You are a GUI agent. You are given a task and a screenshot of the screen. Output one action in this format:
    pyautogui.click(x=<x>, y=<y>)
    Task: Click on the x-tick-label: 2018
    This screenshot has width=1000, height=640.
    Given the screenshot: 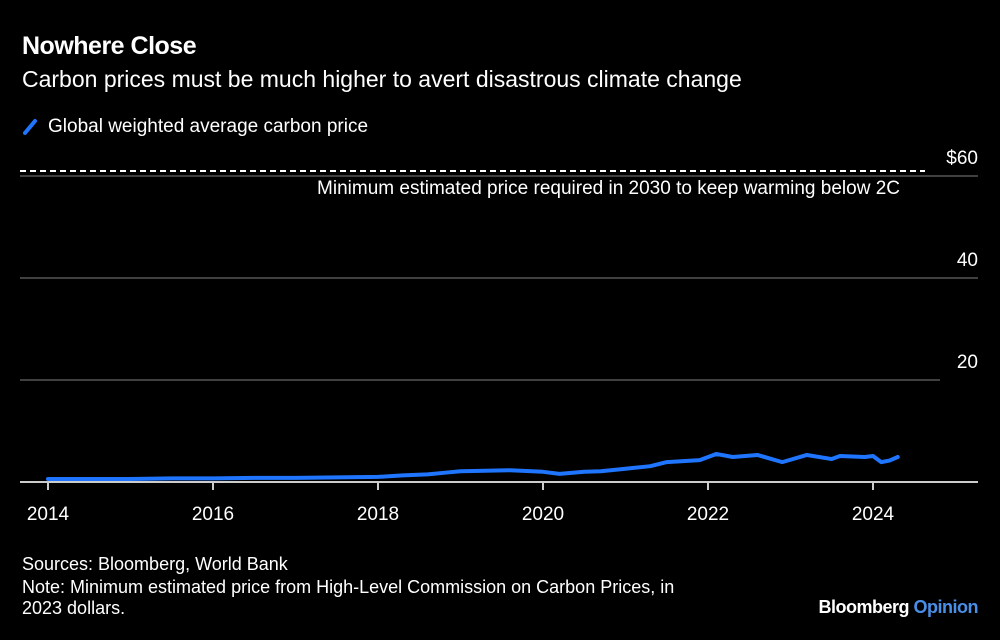 What is the action you would take?
    pyautogui.click(x=378, y=514)
    